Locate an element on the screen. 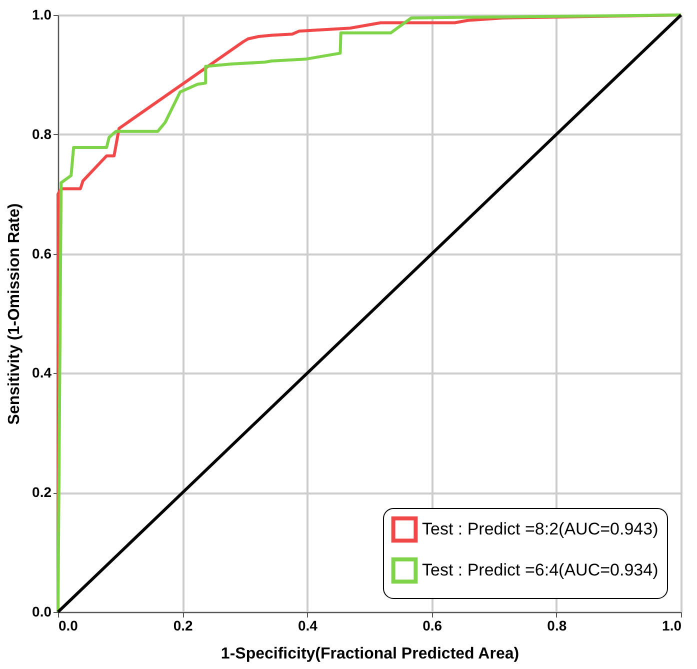  x-tick-label: 0.2 is located at coordinates (183, 626).